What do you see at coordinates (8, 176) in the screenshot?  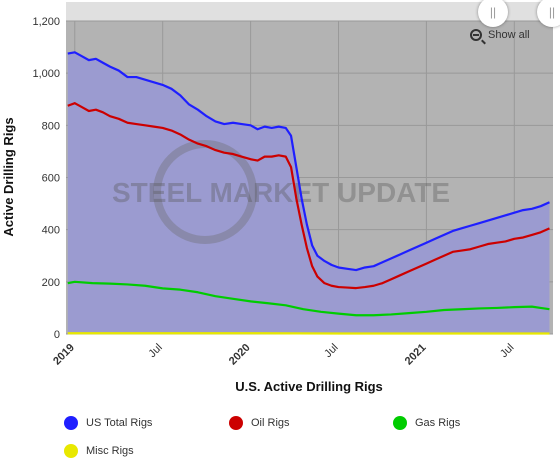 I see `y-axis-title: Active Drilling Rigs` at bounding box center [8, 176].